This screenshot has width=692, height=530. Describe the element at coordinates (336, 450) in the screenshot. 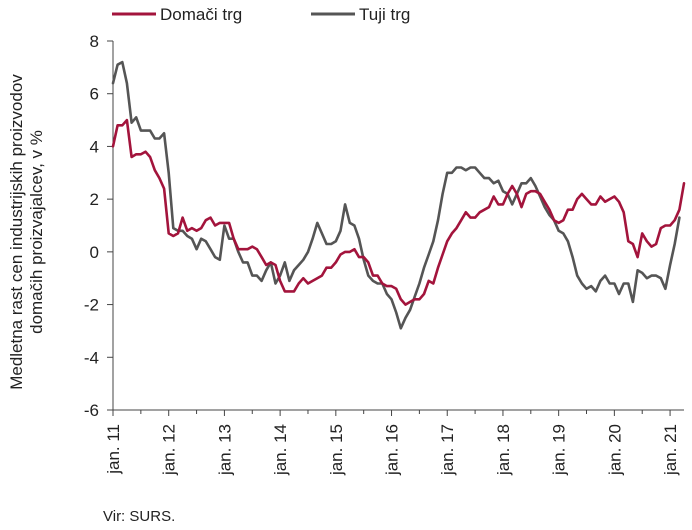

I see `x-tick-label: jan. 15` at that location.